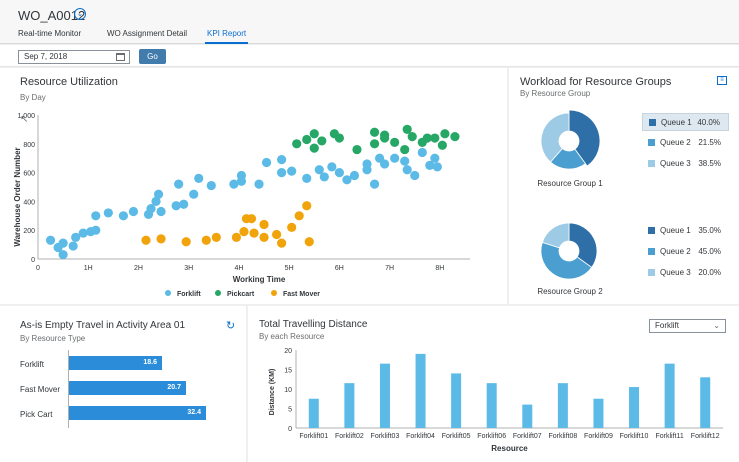 The height and width of the screenshot is (462, 739). I want to click on x-tick-label: Forklift09, so click(598, 436).